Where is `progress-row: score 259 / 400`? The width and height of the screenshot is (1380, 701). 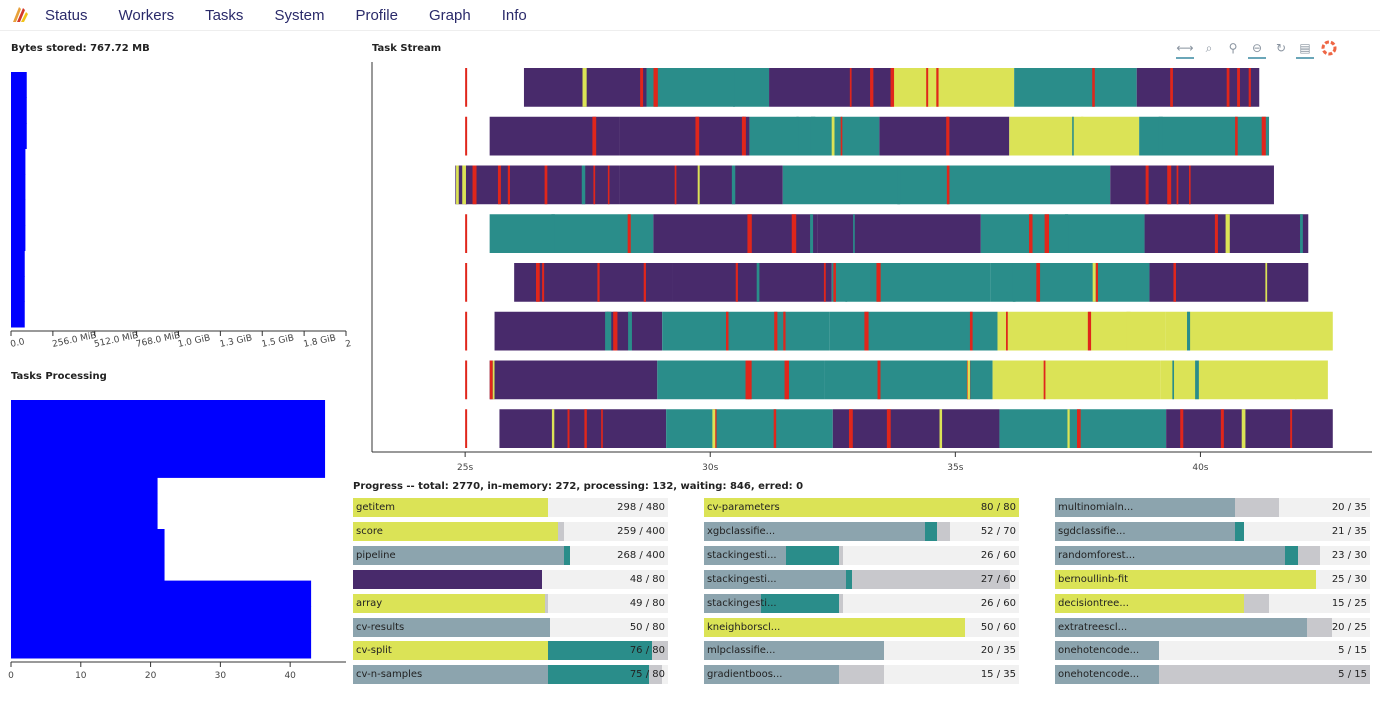 progress-row: score 259 / 400 is located at coordinates (510, 531).